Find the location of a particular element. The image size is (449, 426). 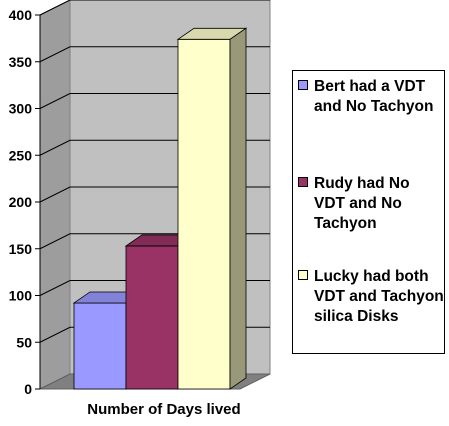

legend-label-rudy: Rudy had No VDT and No Tachyon is located at coordinates (362, 203).